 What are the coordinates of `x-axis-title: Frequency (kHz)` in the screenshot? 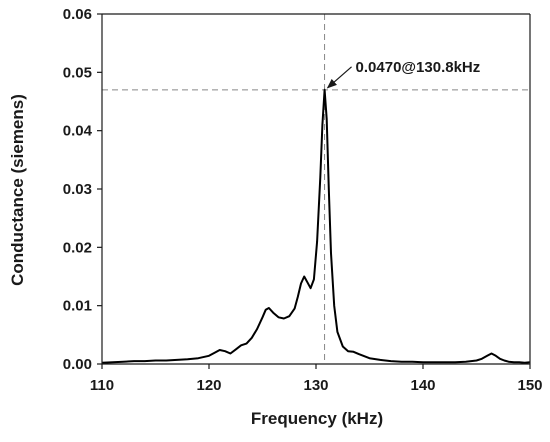 It's located at (317, 418).